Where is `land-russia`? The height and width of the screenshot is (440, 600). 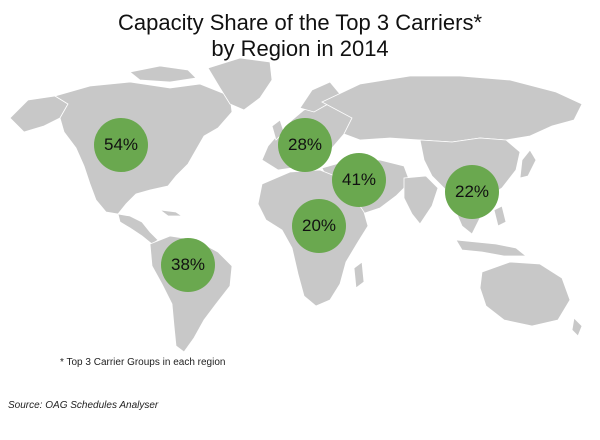
land-russia is located at coordinates (452, 109).